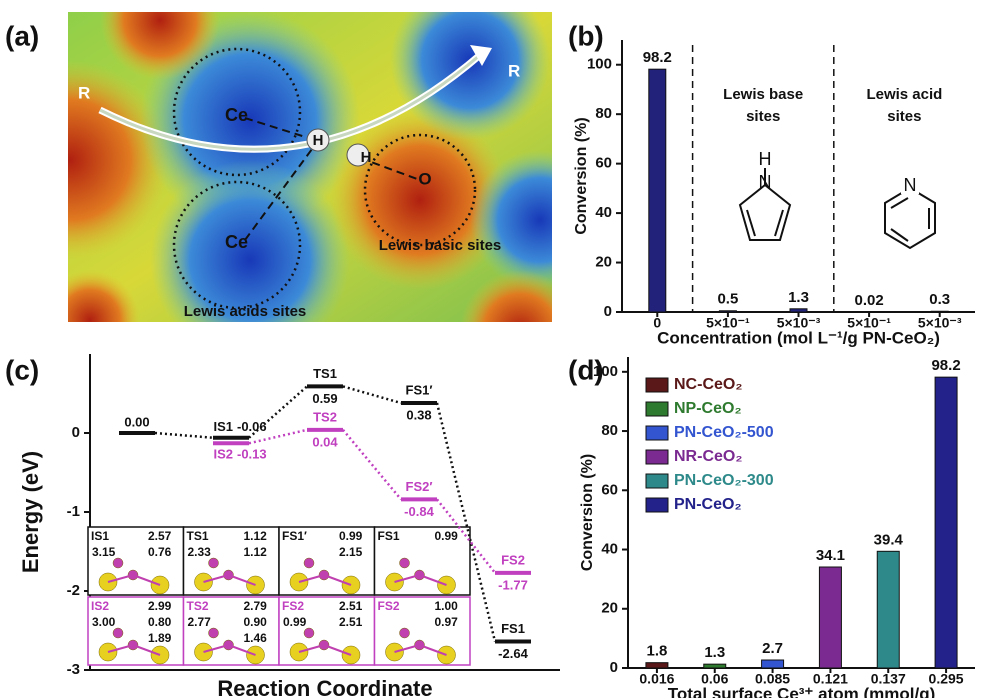  What do you see at coordinates (869, 323) in the screenshot?
I see `x-tick-label: 5×10⁻¹` at bounding box center [869, 323].